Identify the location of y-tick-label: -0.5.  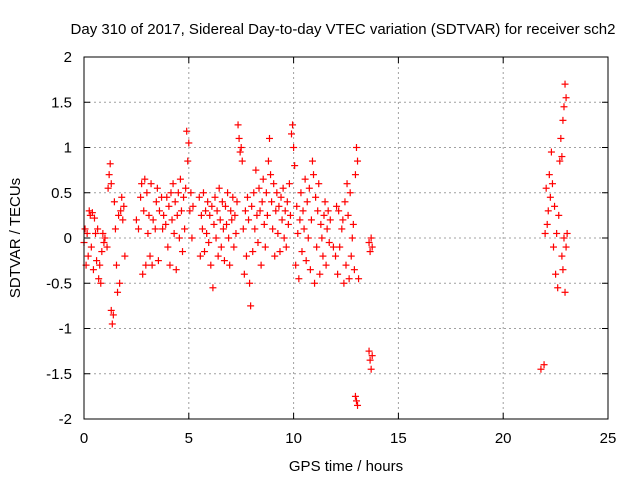
(59, 283).